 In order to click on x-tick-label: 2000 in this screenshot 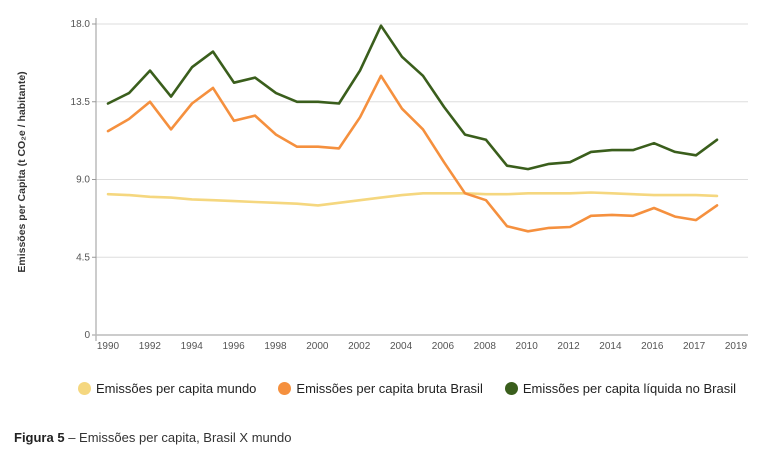, I will do `click(317, 346)`.